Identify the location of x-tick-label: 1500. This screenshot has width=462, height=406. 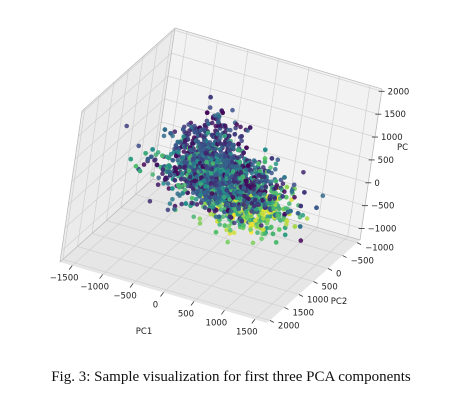
(247, 332).